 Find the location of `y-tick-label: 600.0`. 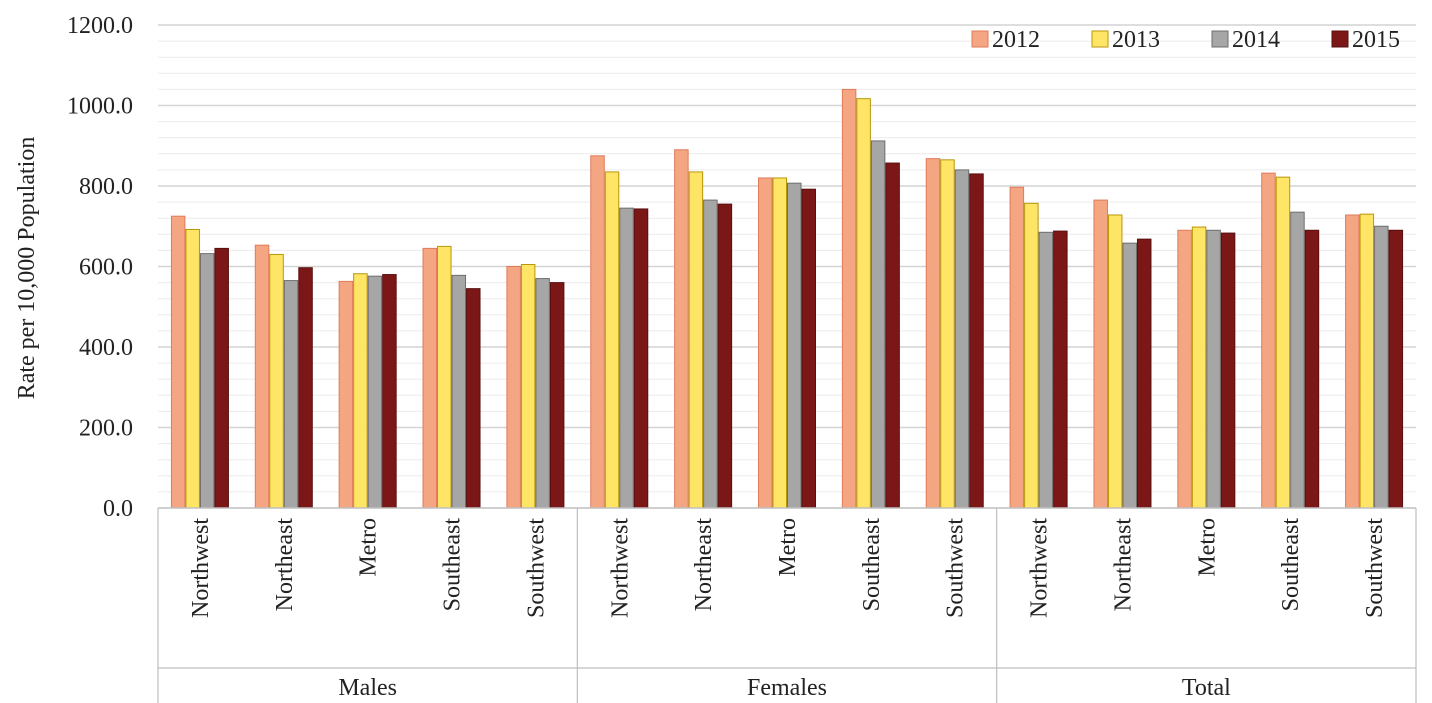

y-tick-label: 600.0 is located at coordinates (106, 268).